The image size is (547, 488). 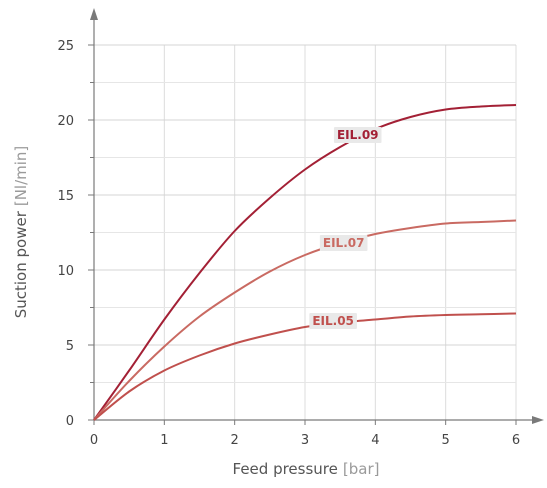 What do you see at coordinates (94, 440) in the screenshot?
I see `x-tick-label: 0` at bounding box center [94, 440].